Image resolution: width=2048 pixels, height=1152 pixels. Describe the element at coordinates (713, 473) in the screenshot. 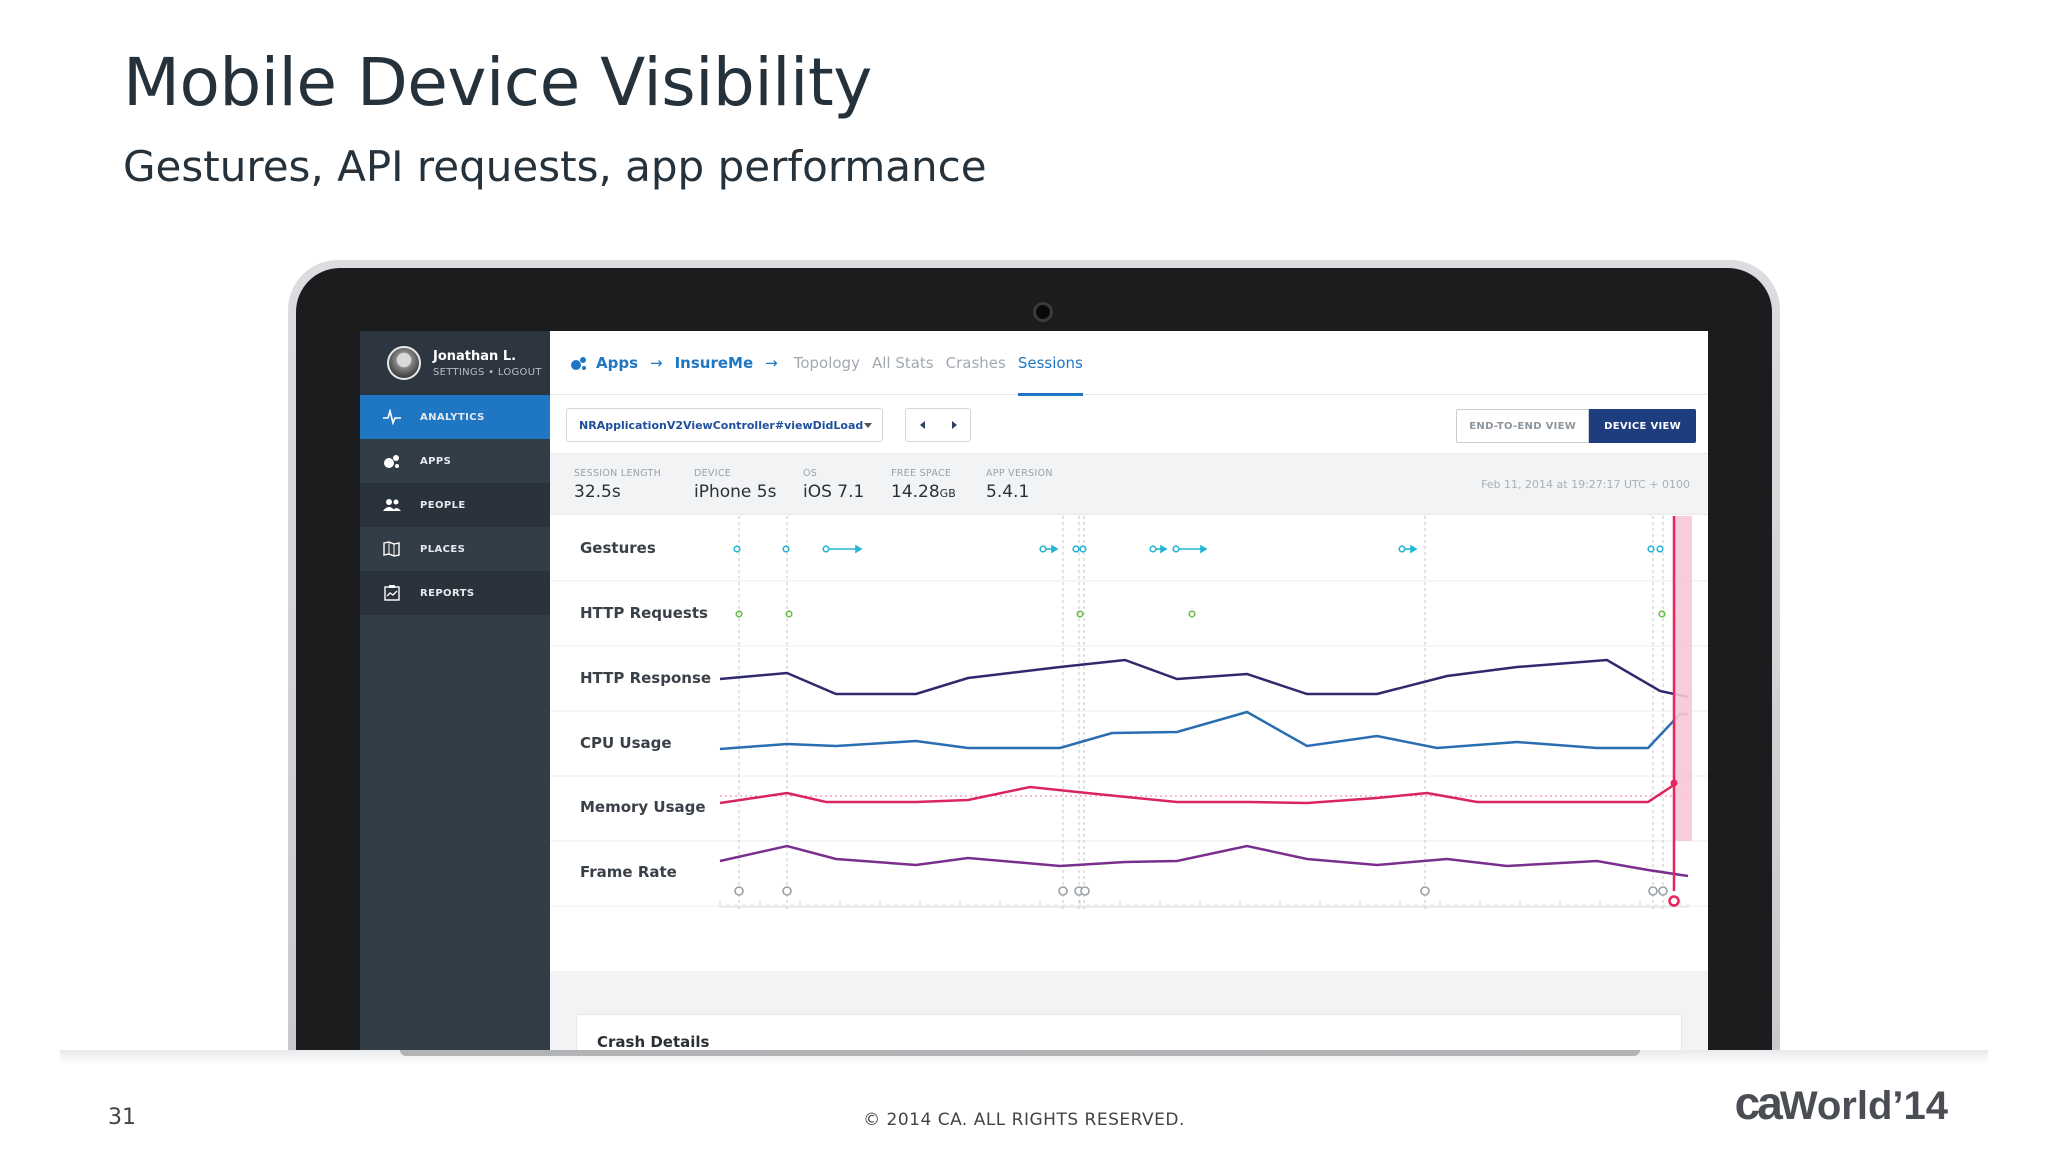

I see `stat-label: DEVICE` at that location.